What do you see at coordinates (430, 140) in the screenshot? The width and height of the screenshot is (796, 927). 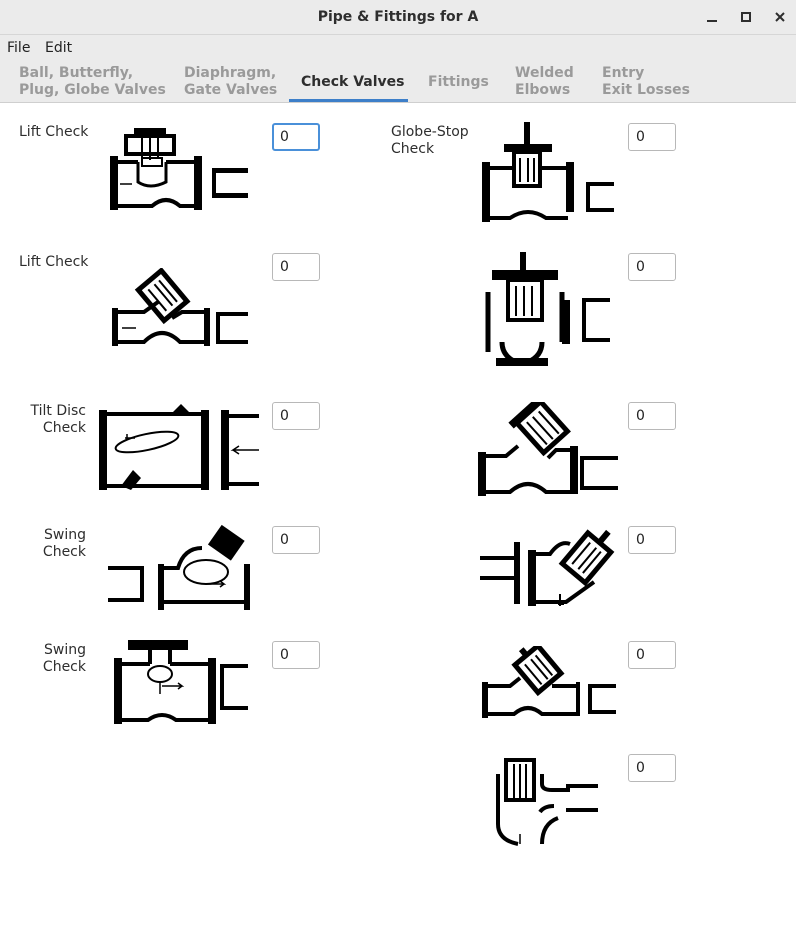 I see `label-globe-stop-check: Globe-Stop Check` at bounding box center [430, 140].